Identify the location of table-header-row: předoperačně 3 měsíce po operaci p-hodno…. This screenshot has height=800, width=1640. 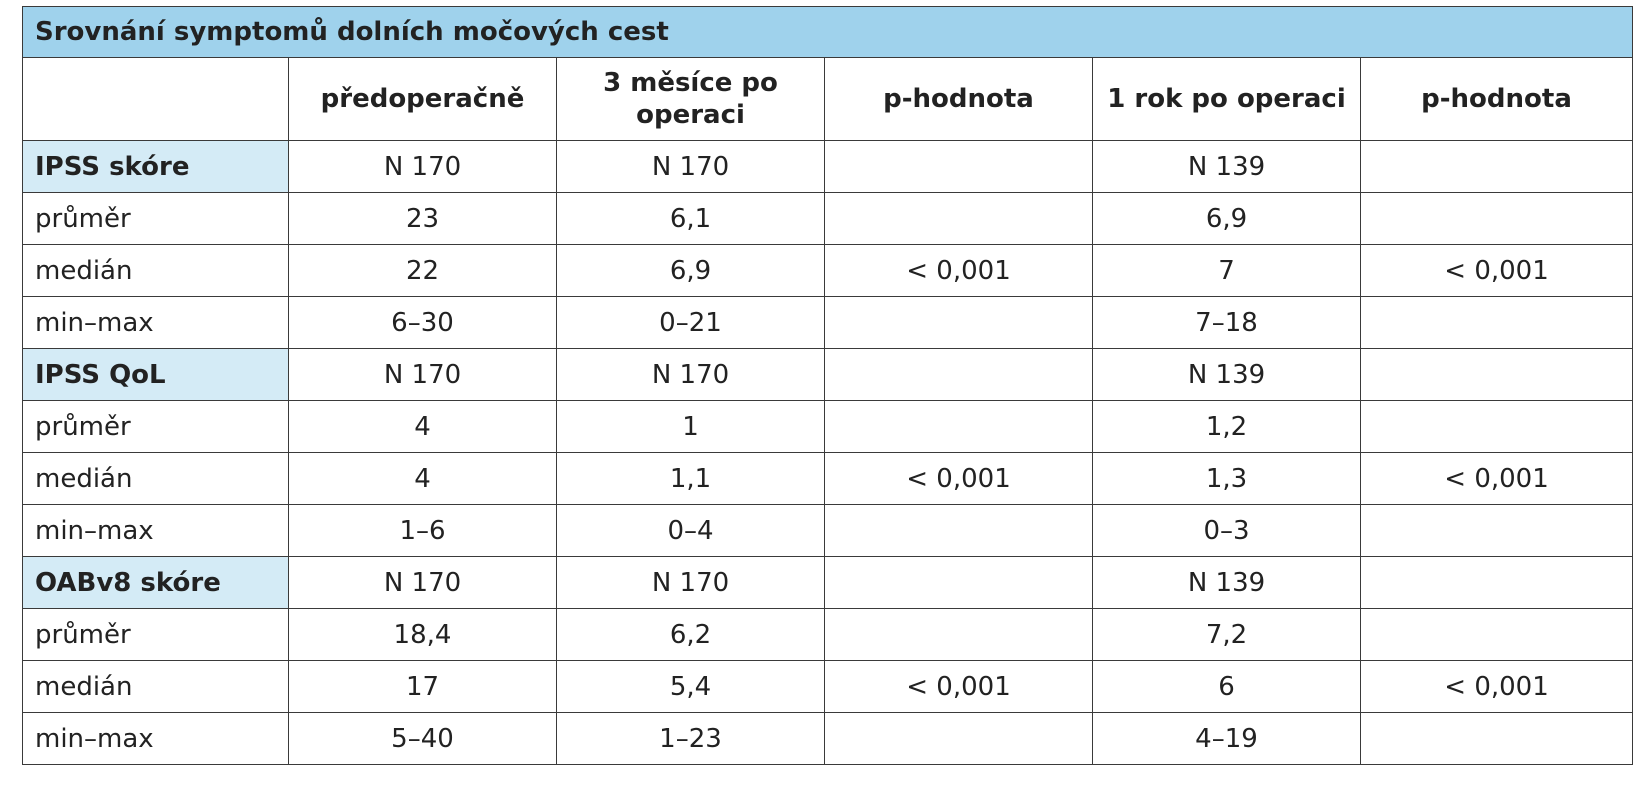
(828, 99).